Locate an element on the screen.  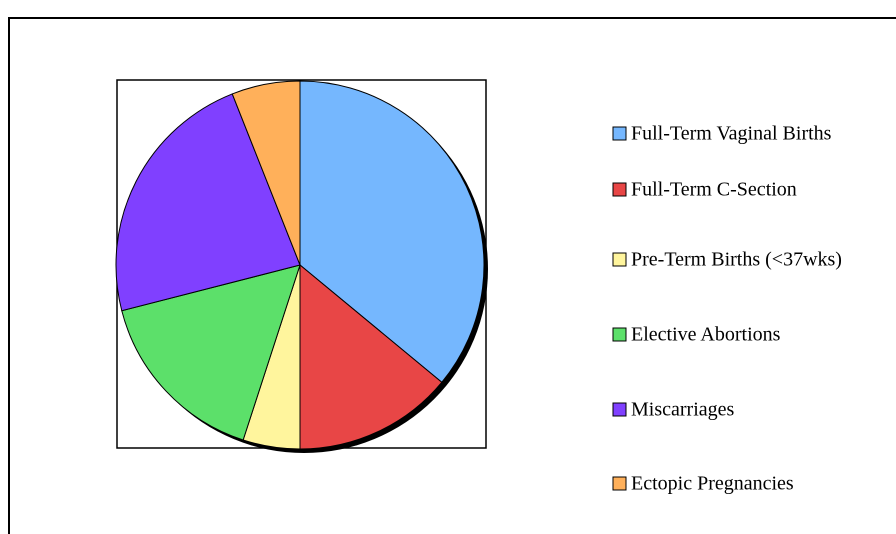
legend-label: Pre-Term Births (<37wks) is located at coordinates (736, 260).